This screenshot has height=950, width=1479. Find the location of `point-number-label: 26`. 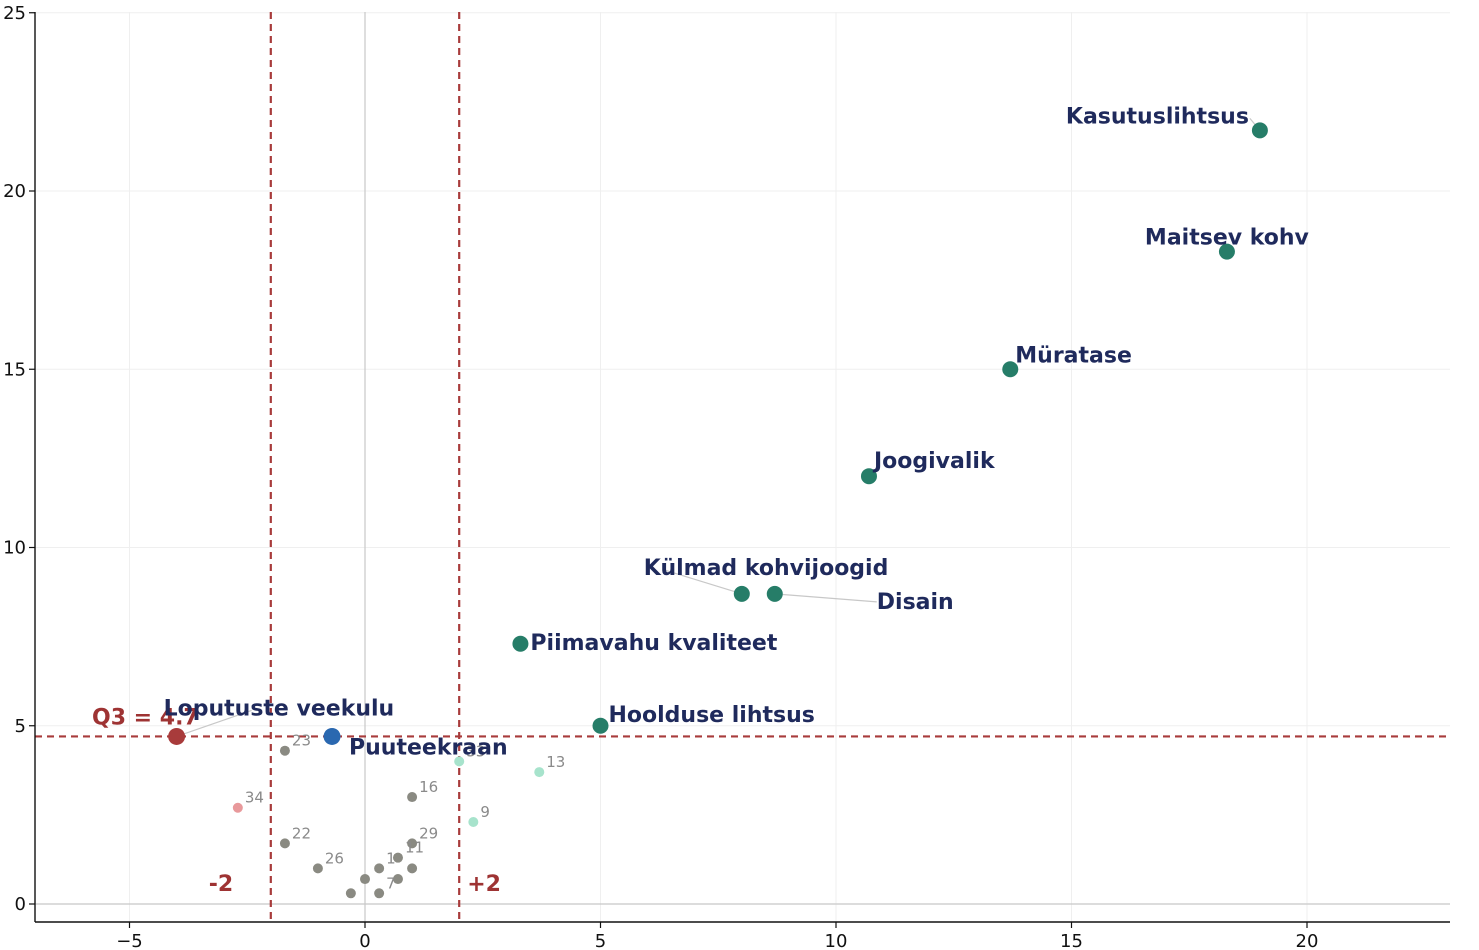

point-number-label: 26 is located at coordinates (334, 858).